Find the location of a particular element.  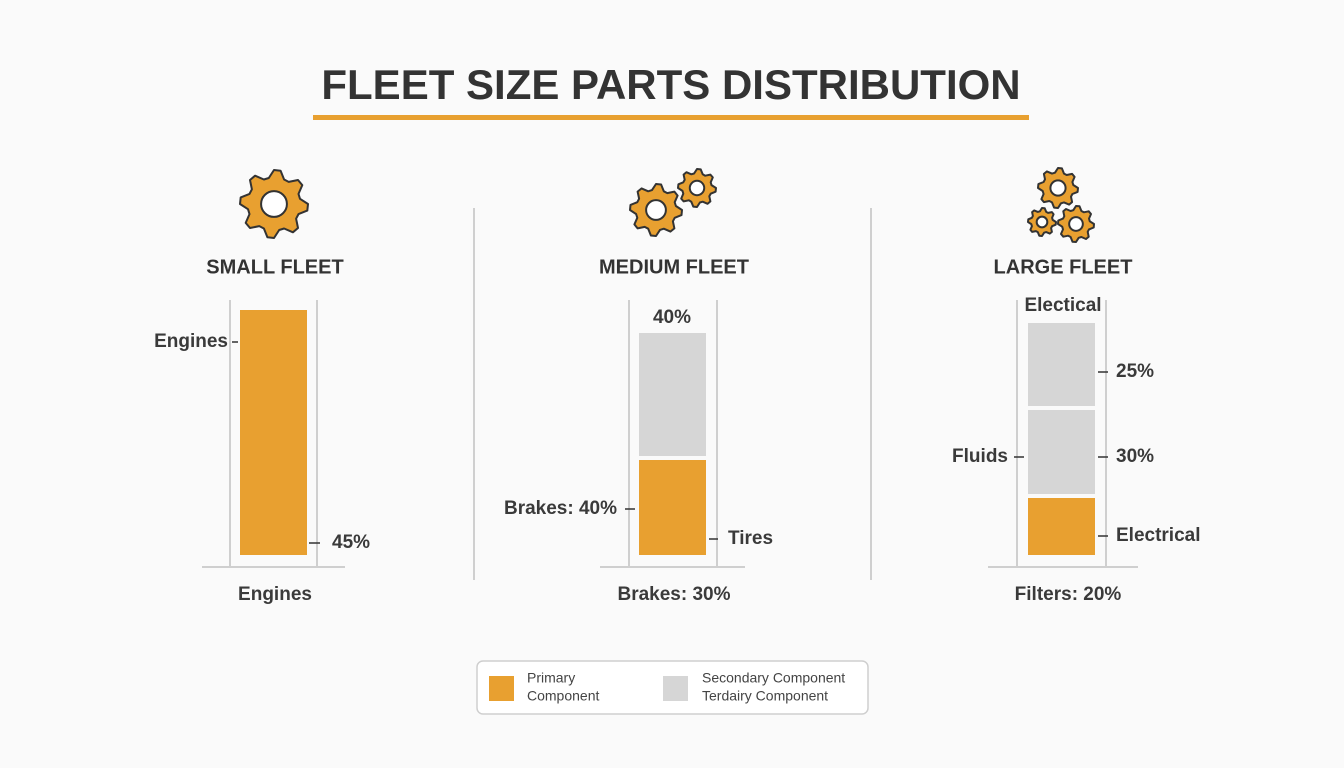

side-label: Engines is located at coordinates (191, 341).